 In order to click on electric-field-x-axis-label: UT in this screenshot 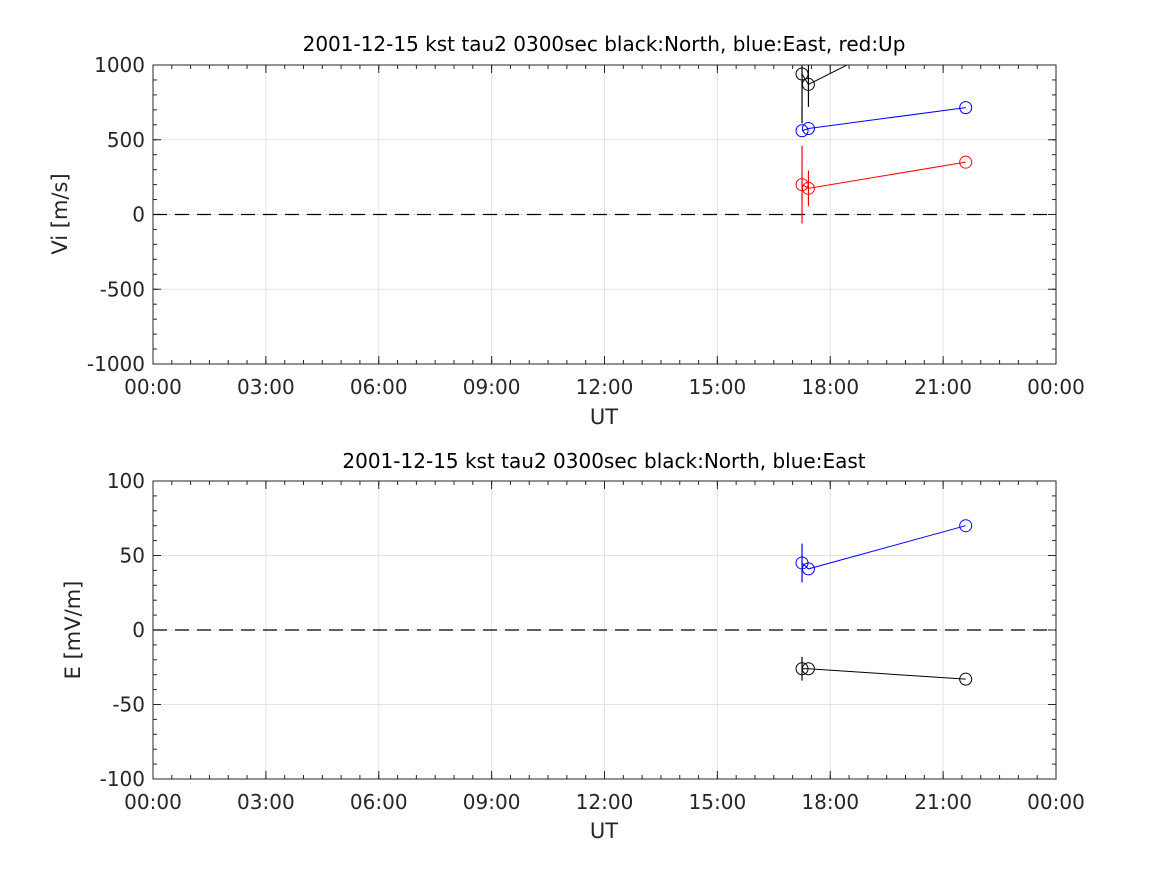, I will do `click(604, 831)`.